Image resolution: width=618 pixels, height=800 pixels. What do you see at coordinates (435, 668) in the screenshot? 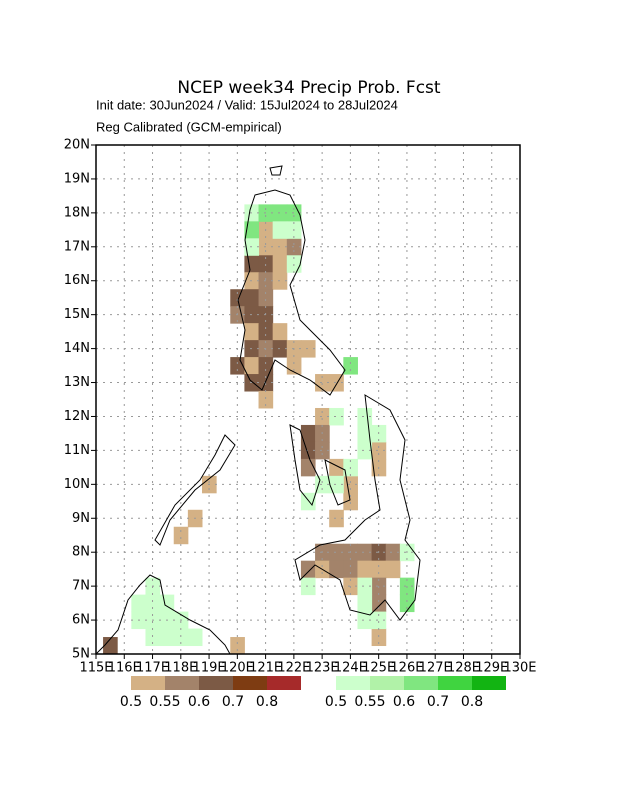
I see `lon-tick-label: 127E` at bounding box center [435, 668].